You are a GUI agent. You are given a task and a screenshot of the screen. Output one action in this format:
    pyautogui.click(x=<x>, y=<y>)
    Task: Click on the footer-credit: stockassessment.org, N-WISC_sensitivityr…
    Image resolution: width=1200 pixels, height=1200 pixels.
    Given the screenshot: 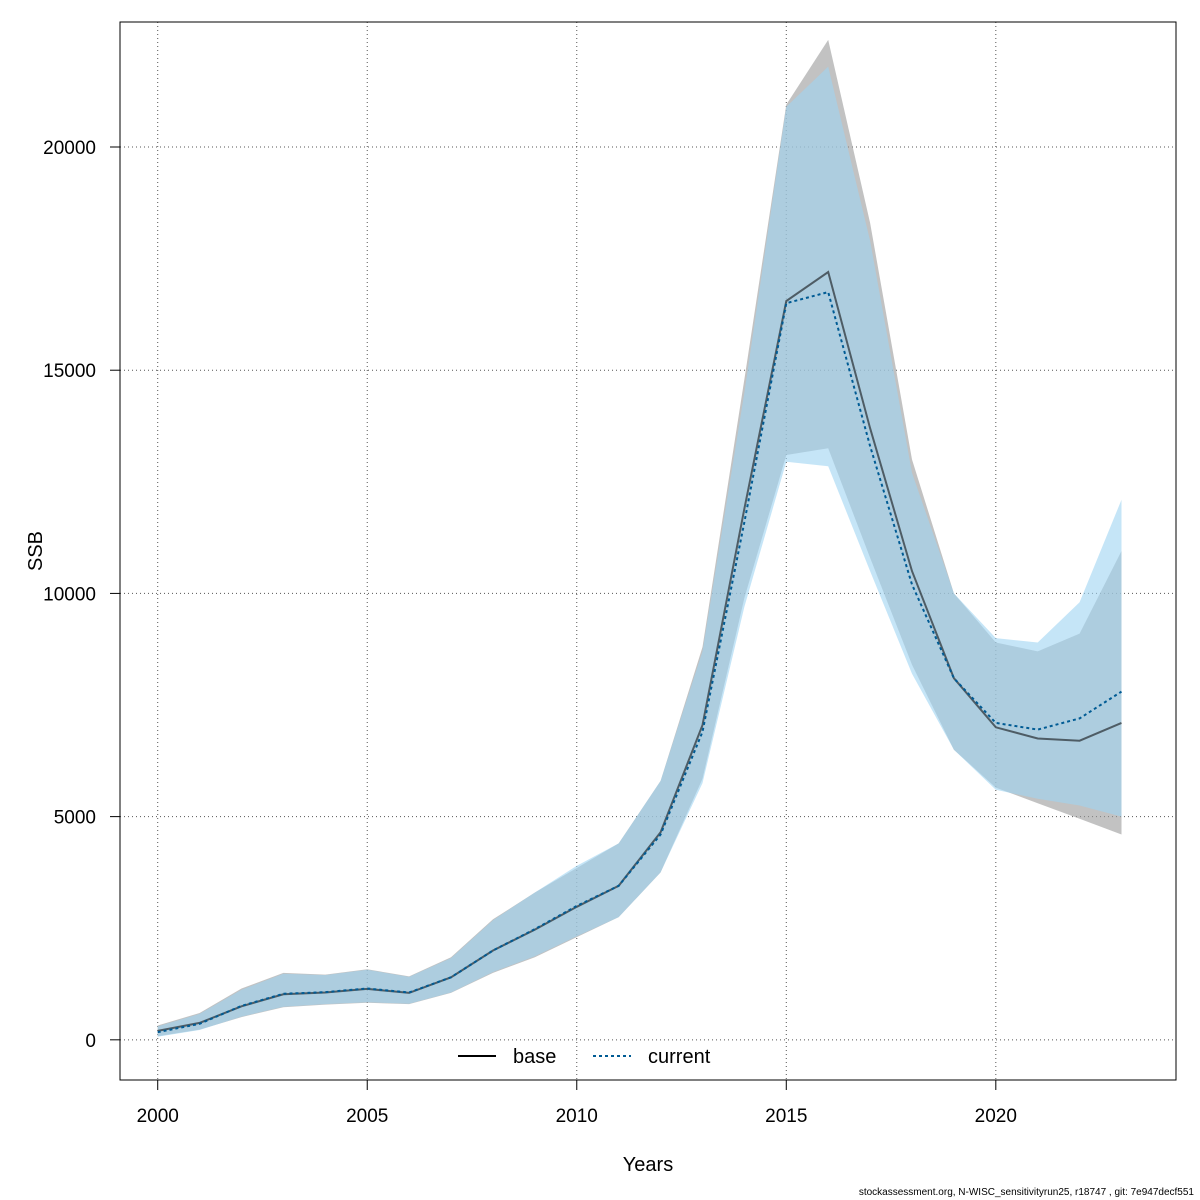 What is the action you would take?
    pyautogui.click(x=1026, y=1192)
    